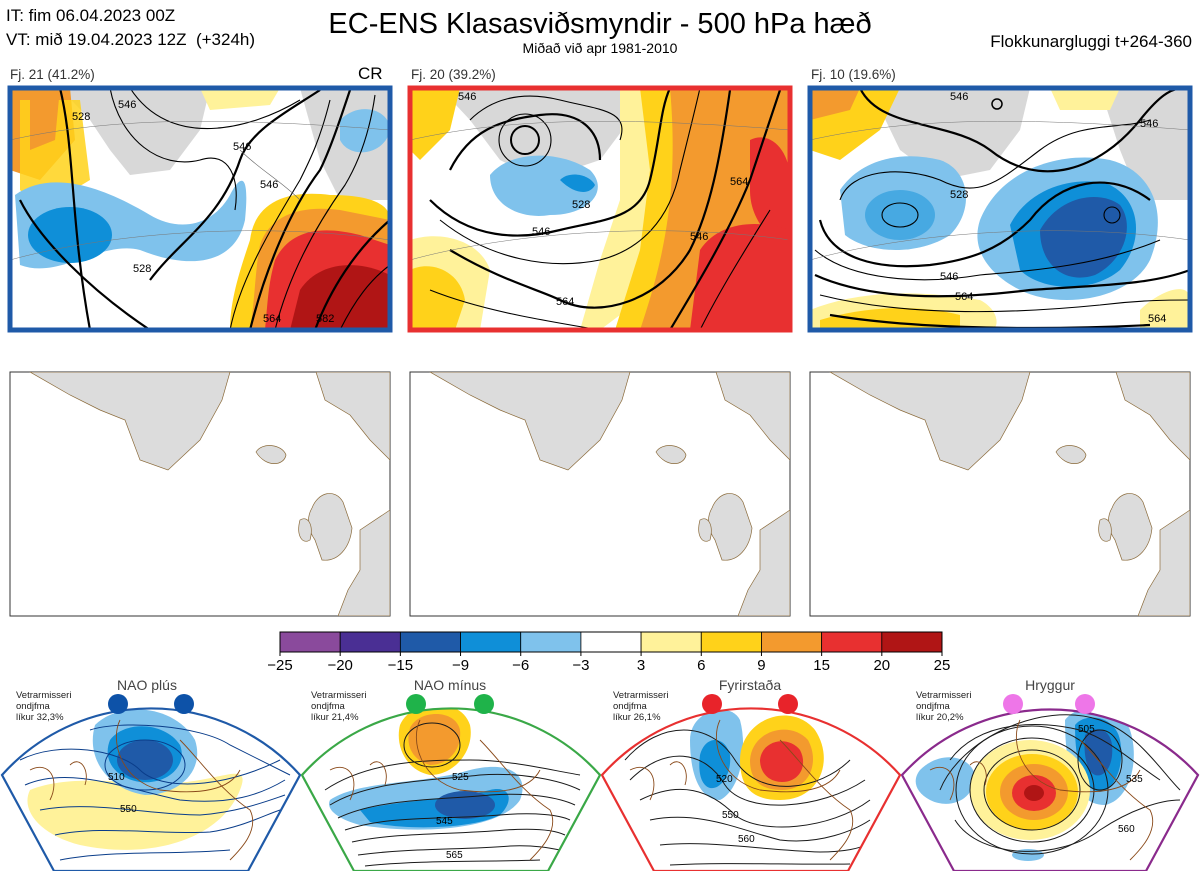 The width and height of the screenshot is (1200, 871). What do you see at coordinates (91, 15) in the screenshot?
I see `initial-time: IT: fim 06.04.2023 00Z` at bounding box center [91, 15].